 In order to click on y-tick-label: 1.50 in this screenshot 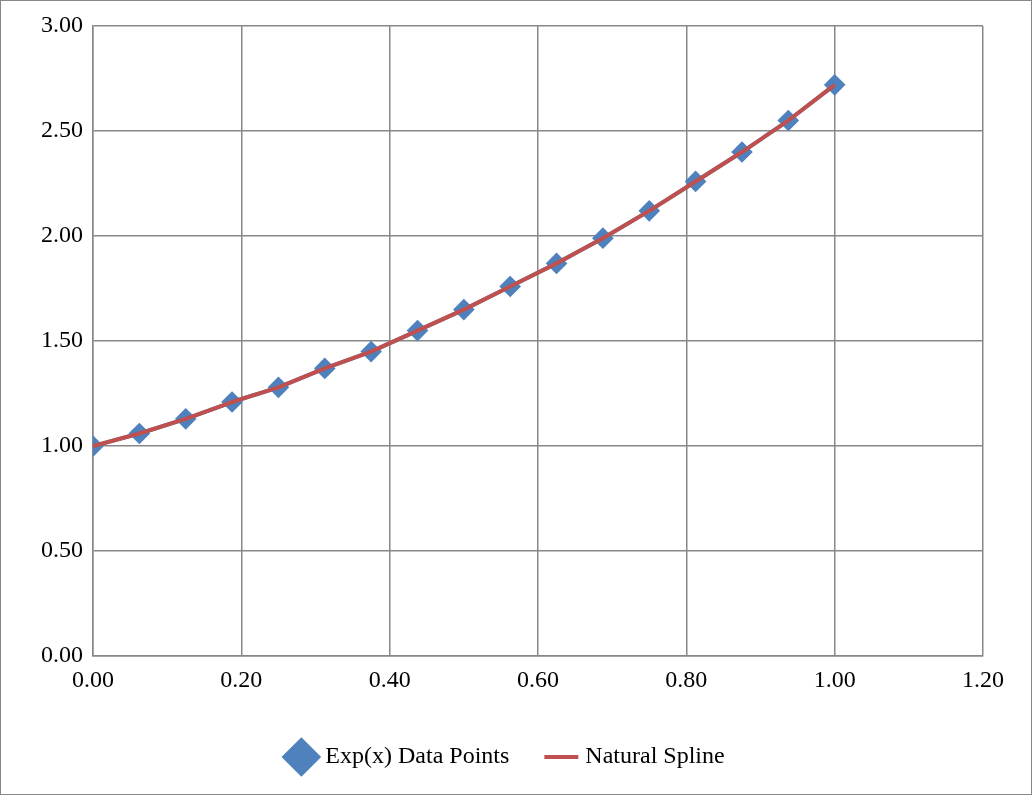, I will do `click(62, 339)`.